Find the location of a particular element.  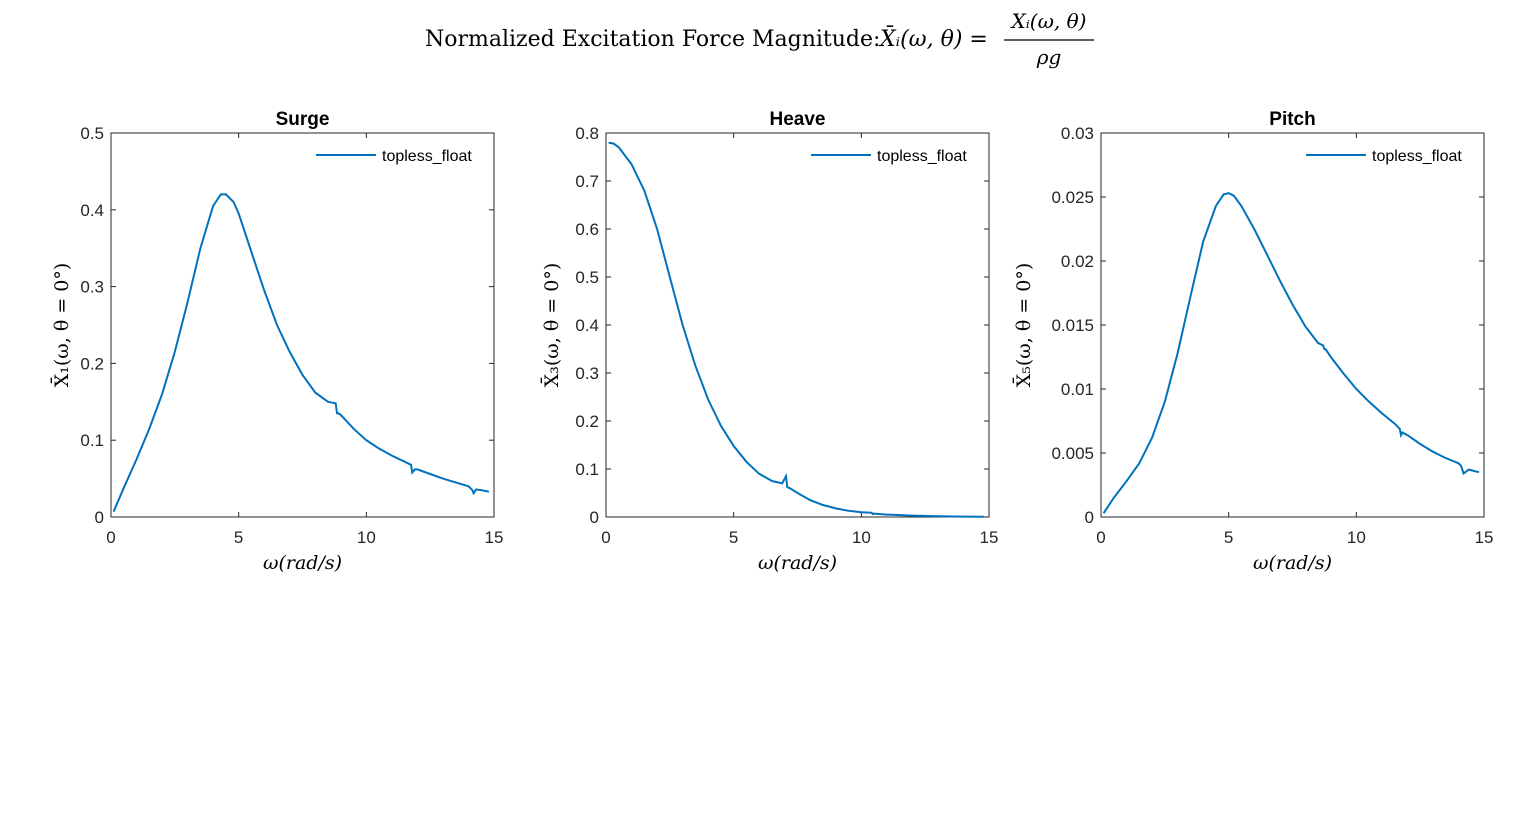

figure-title-numerator: Xᵢ(ω, θ) is located at coordinates (1048, 21).